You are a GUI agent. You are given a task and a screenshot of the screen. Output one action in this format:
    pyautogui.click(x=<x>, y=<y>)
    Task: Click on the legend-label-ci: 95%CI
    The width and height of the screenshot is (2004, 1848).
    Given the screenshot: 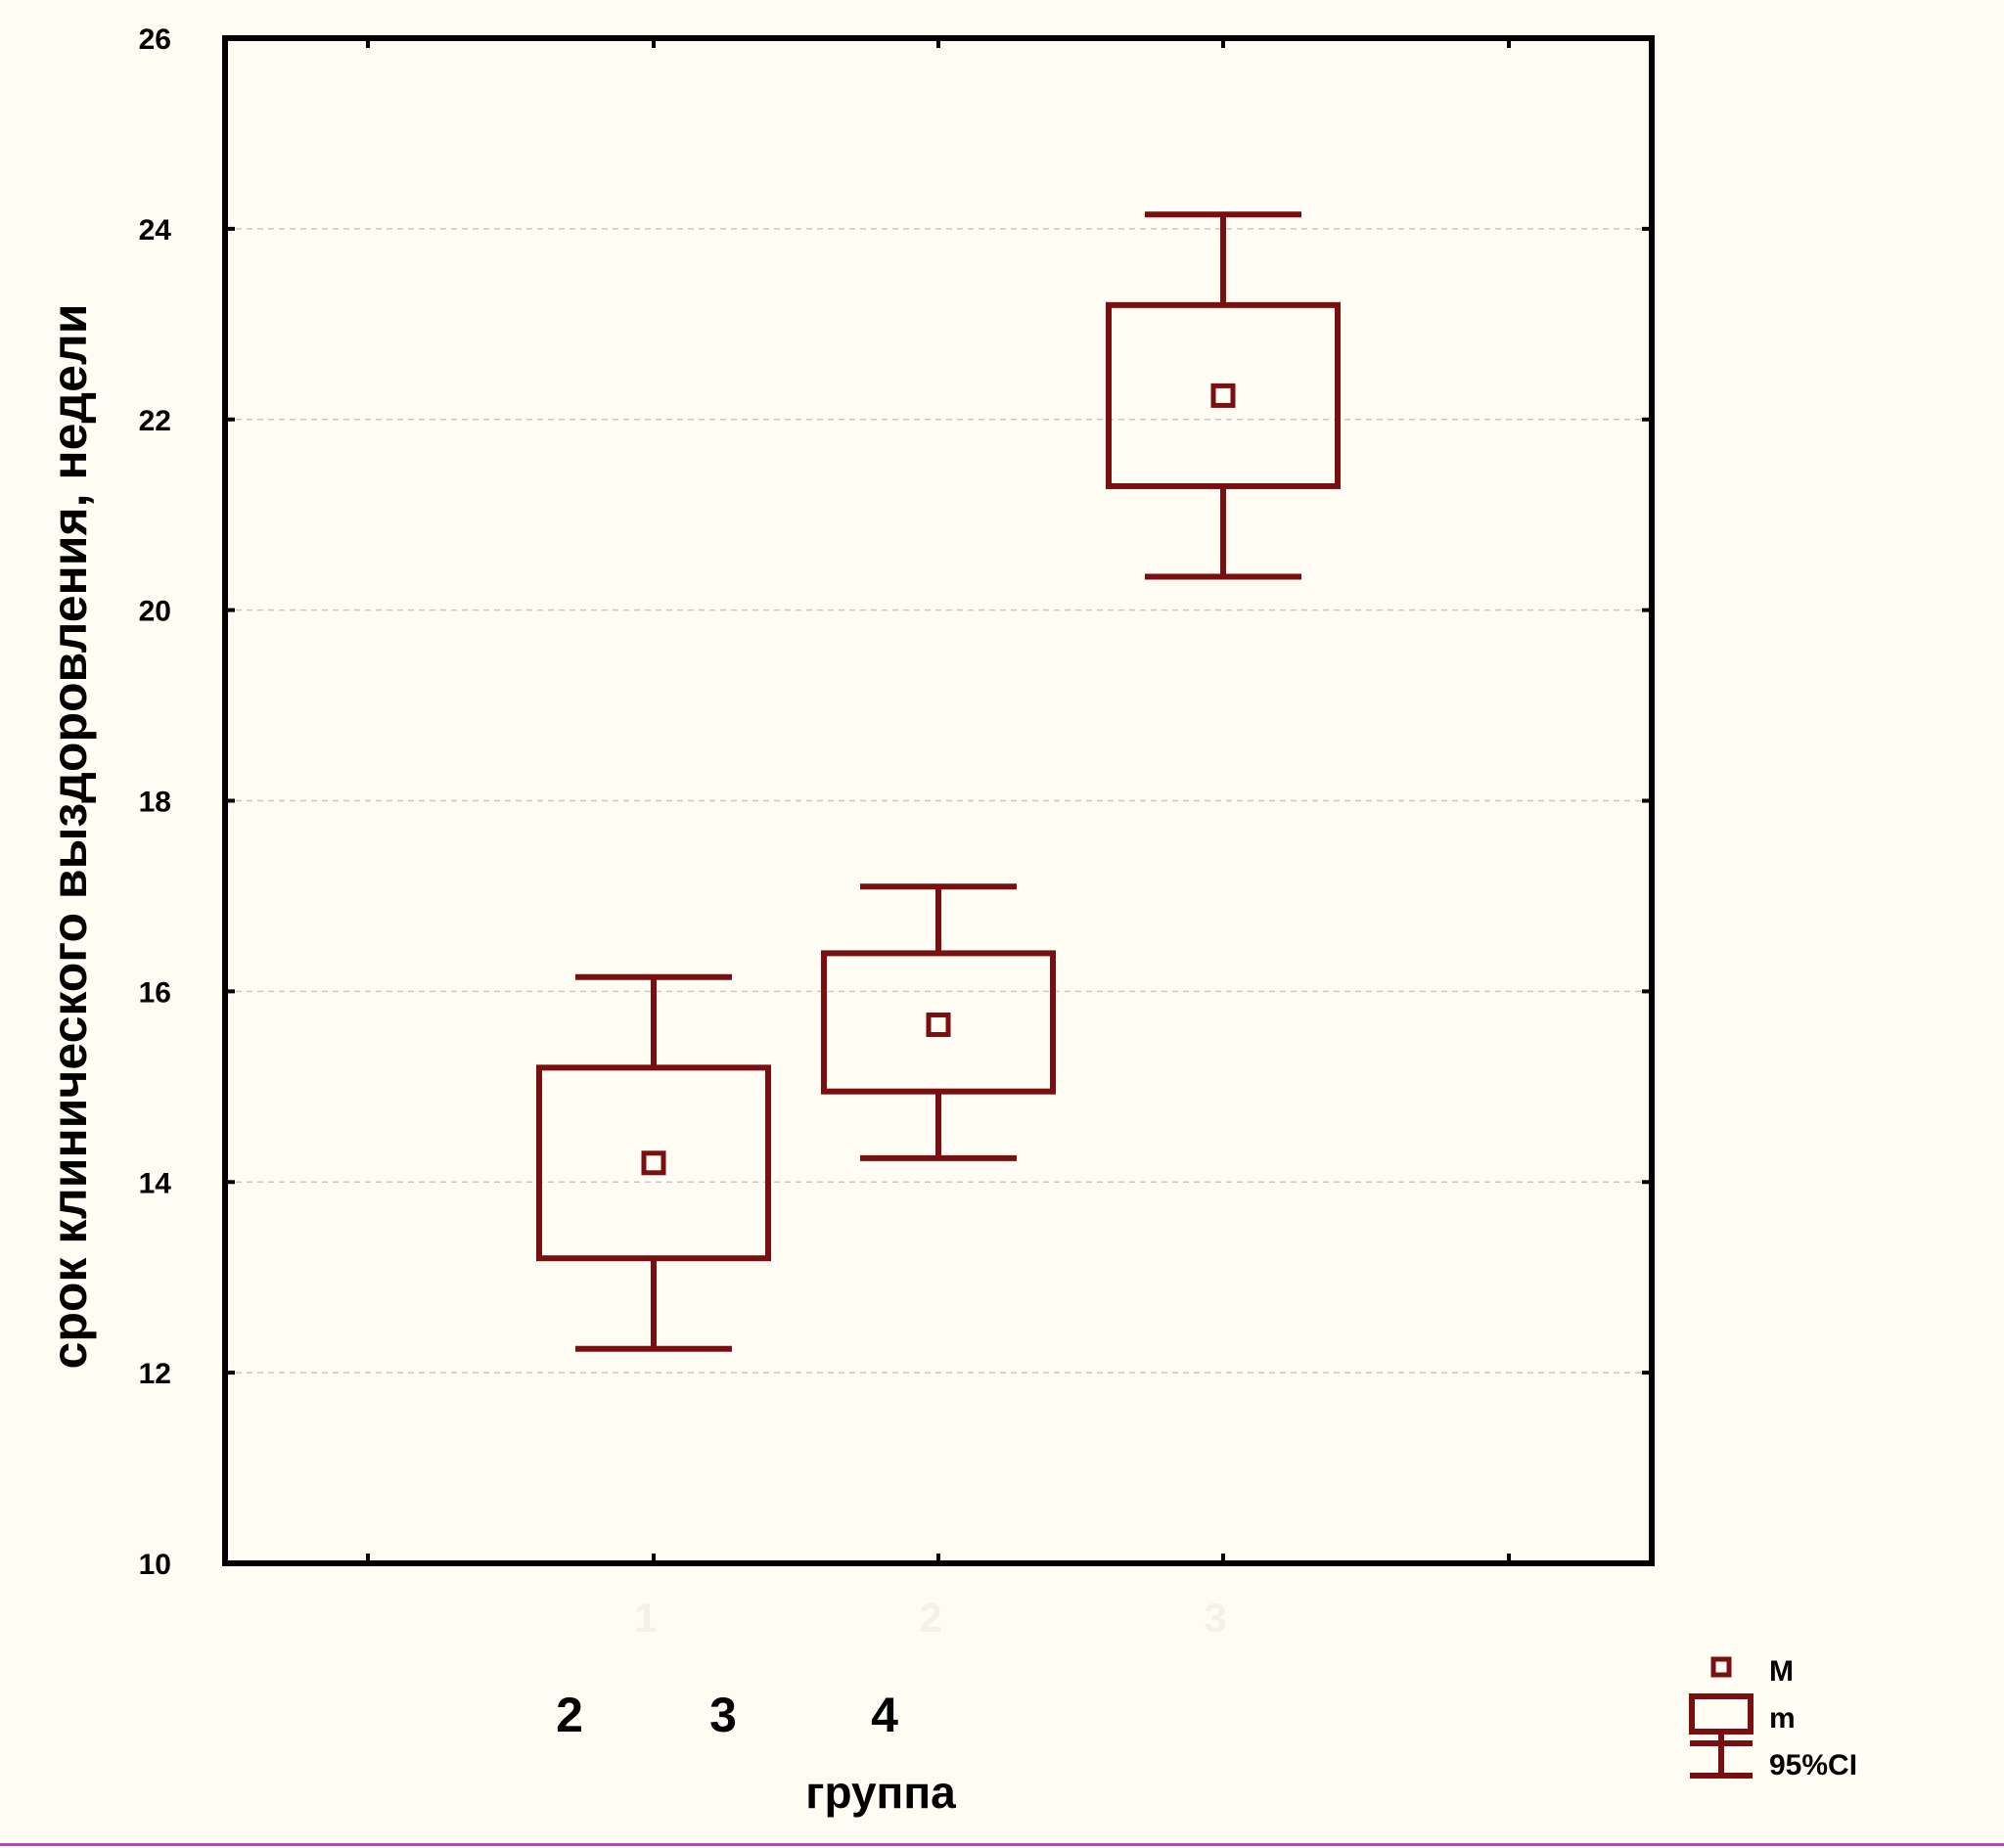 What is the action you would take?
    pyautogui.click(x=1813, y=1765)
    